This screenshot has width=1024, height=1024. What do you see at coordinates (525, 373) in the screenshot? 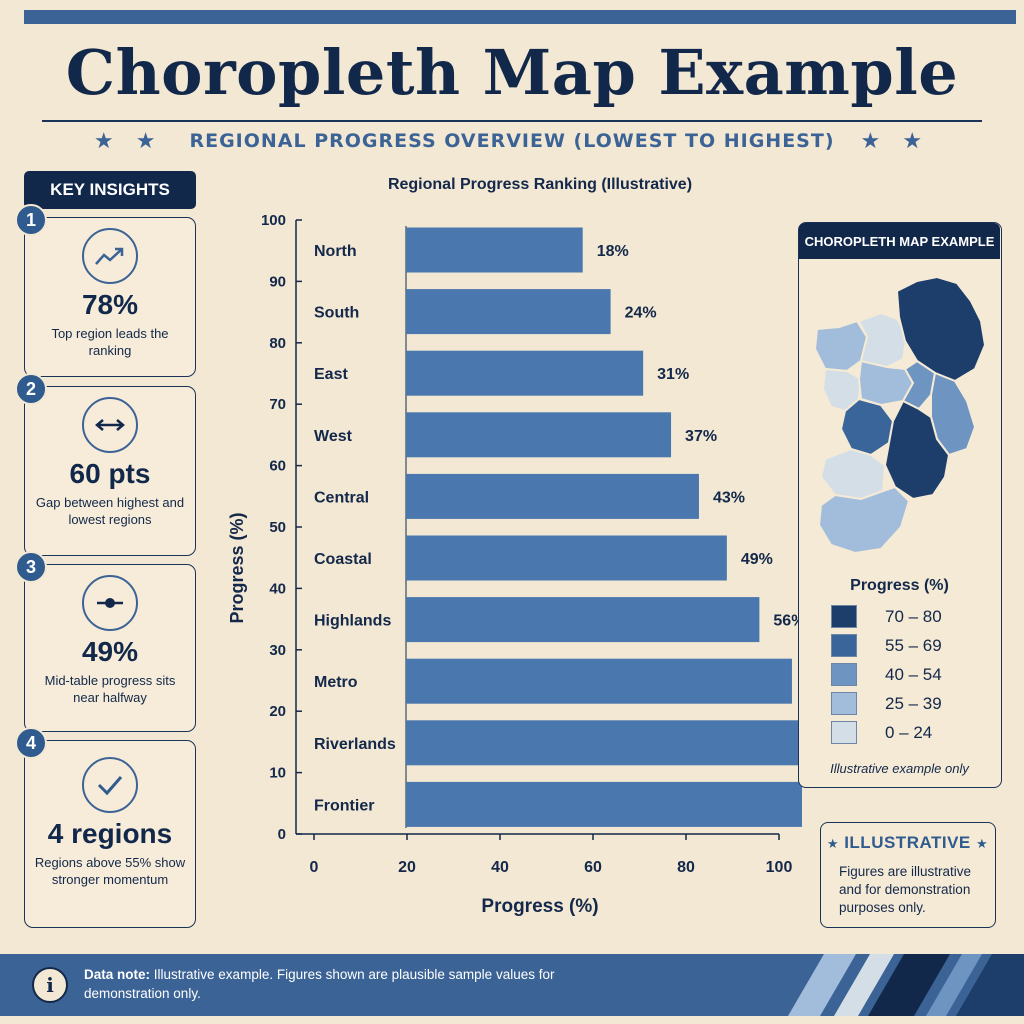
I see `bar-east` at bounding box center [525, 373].